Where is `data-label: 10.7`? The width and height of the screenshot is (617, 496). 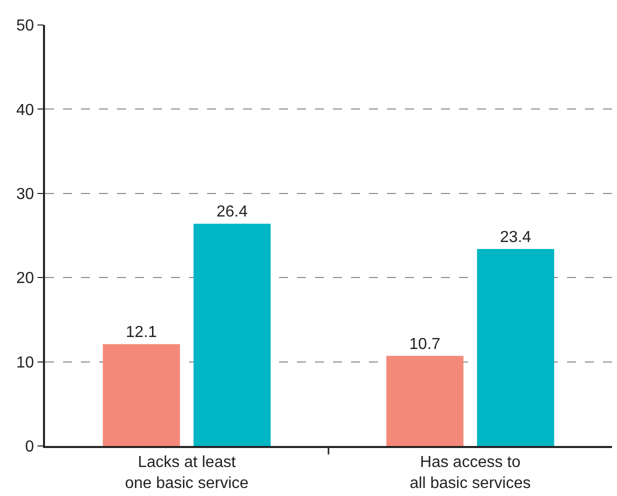 data-label: 10.7 is located at coordinates (425, 344).